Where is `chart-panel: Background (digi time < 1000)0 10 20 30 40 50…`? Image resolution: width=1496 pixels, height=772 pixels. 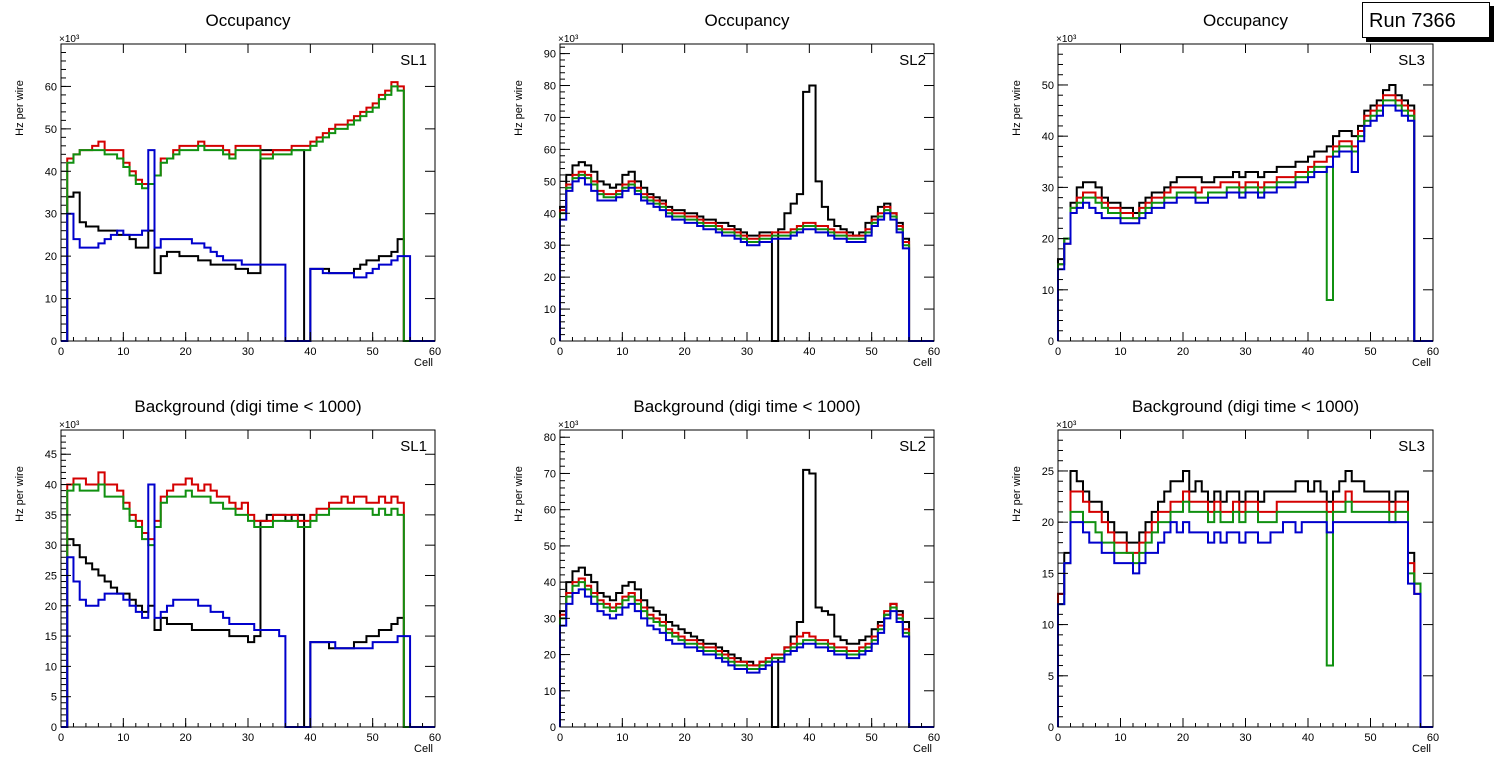
chart-panel: Background (digi time < 1000)0 10 20 30 40 50… is located at coordinates (227, 576).